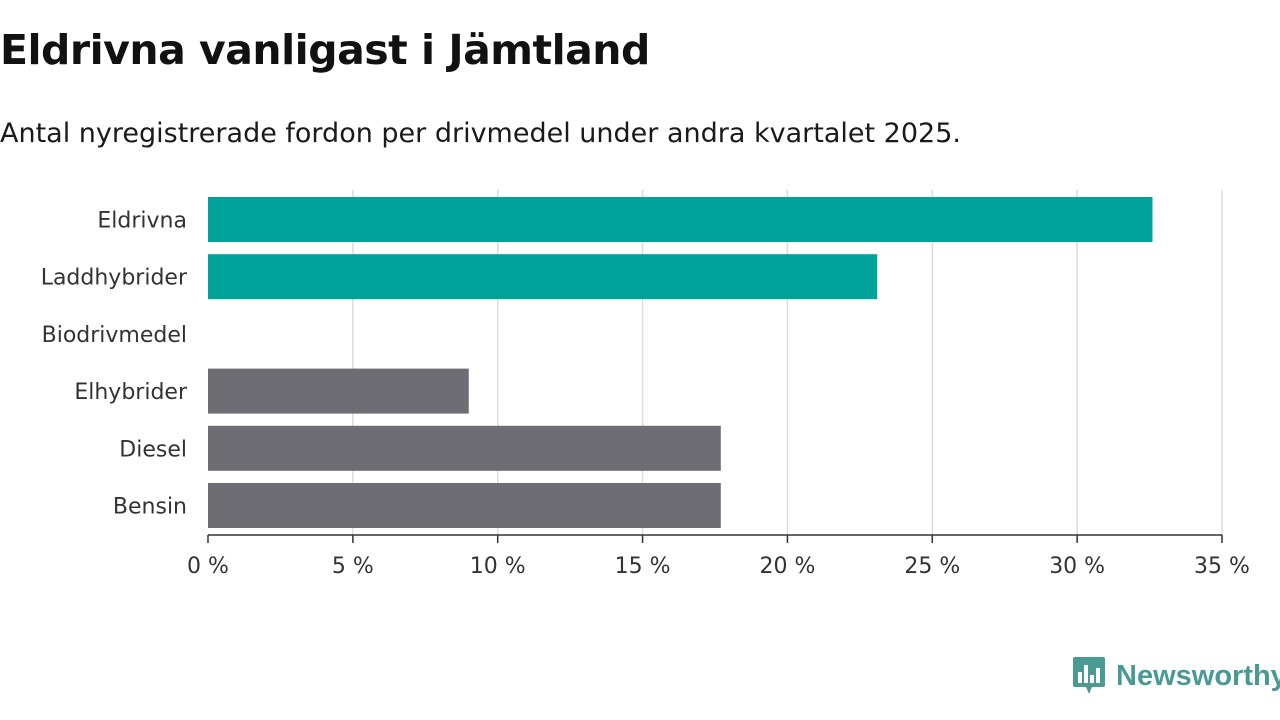 This screenshot has width=1280, height=720. Describe the element at coordinates (131, 392) in the screenshot. I see `category-label: Elhybrider` at that location.